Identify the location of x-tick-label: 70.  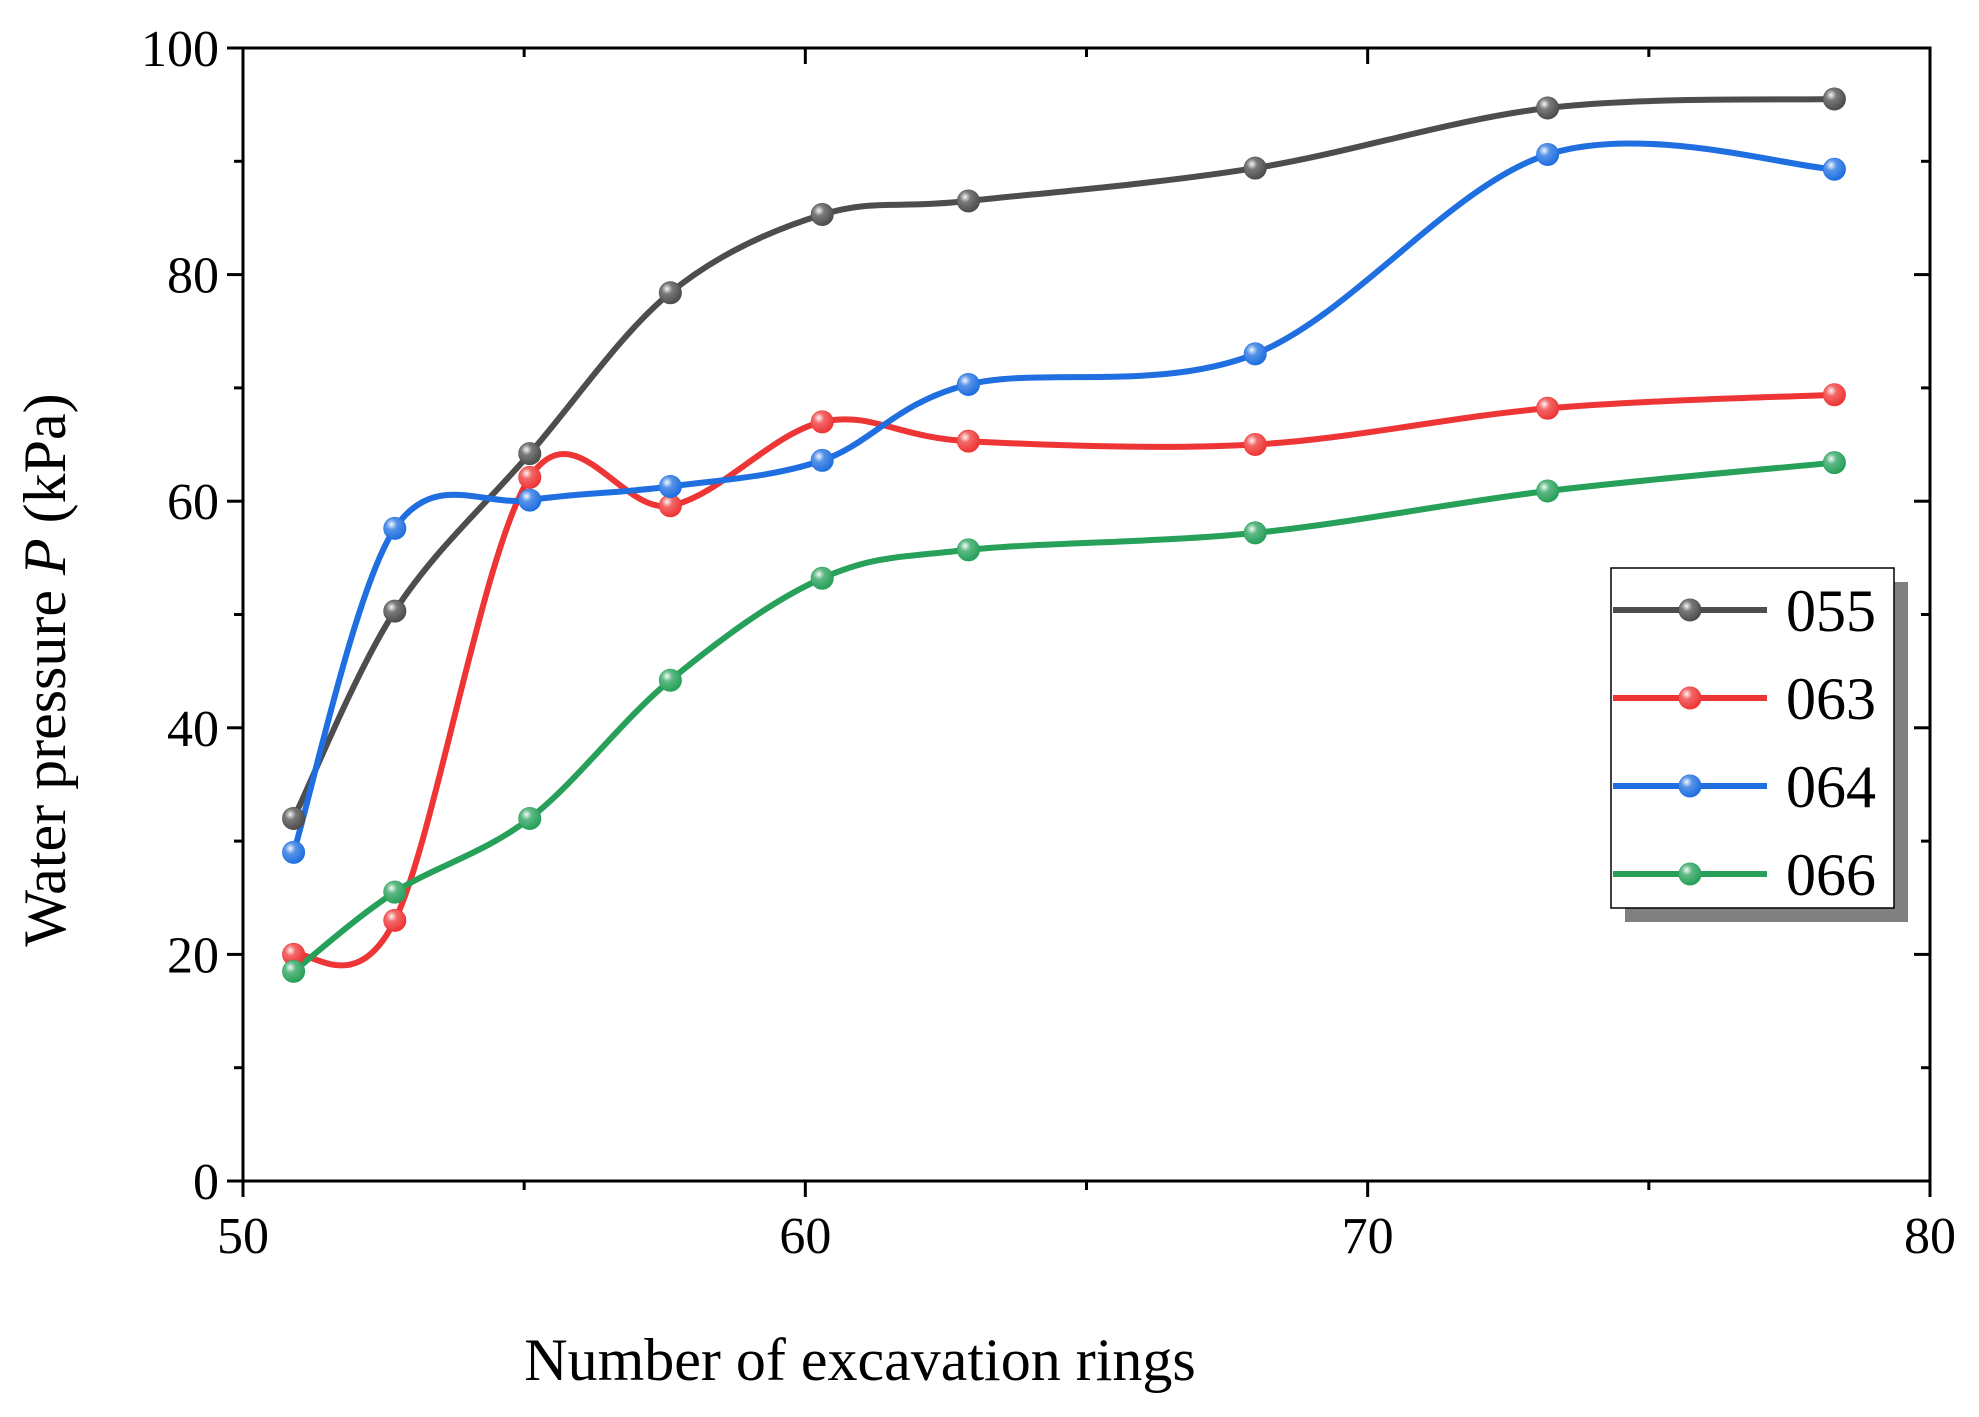
(1368, 1236).